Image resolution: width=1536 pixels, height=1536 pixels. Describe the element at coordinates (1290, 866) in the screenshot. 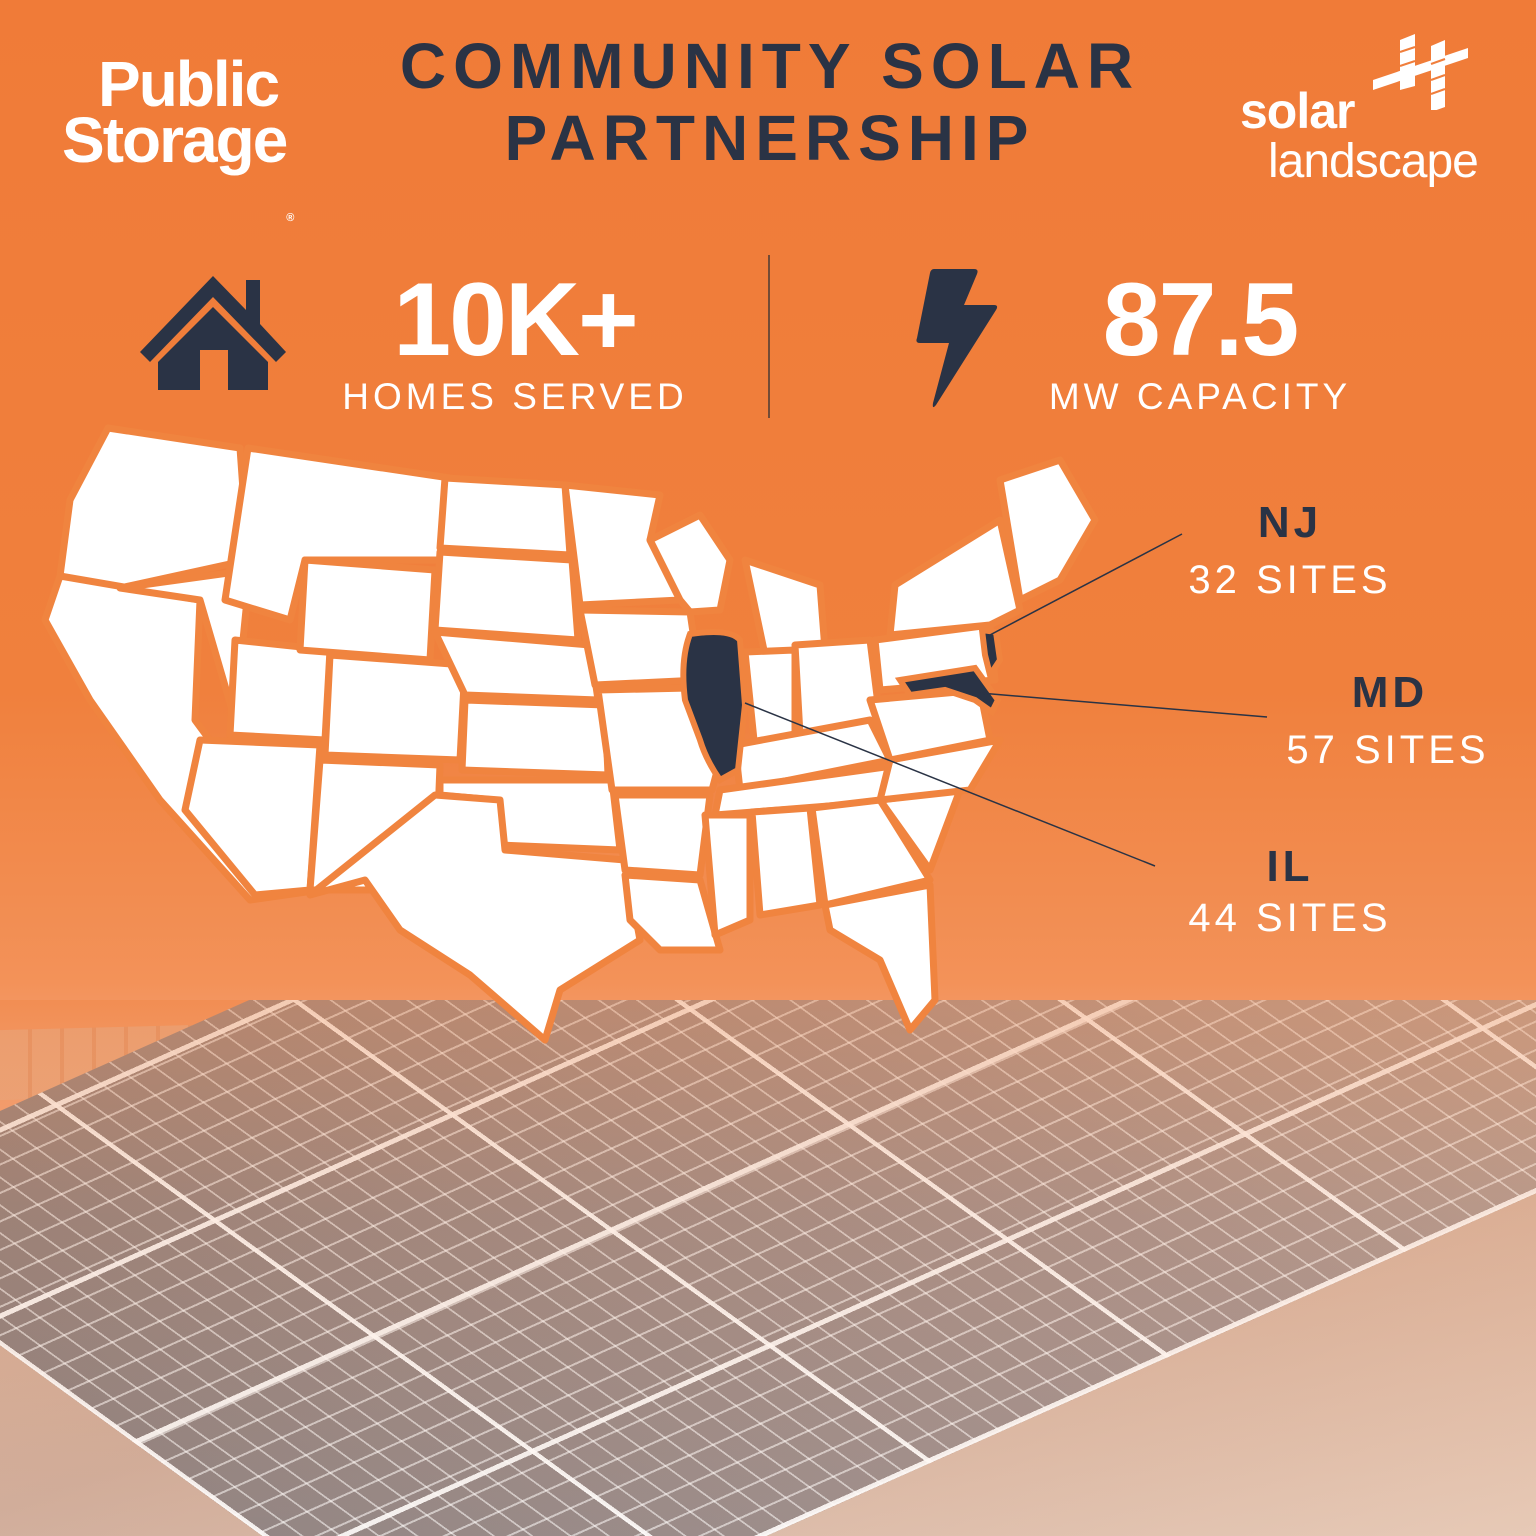

I see `il-state-label: IL` at that location.